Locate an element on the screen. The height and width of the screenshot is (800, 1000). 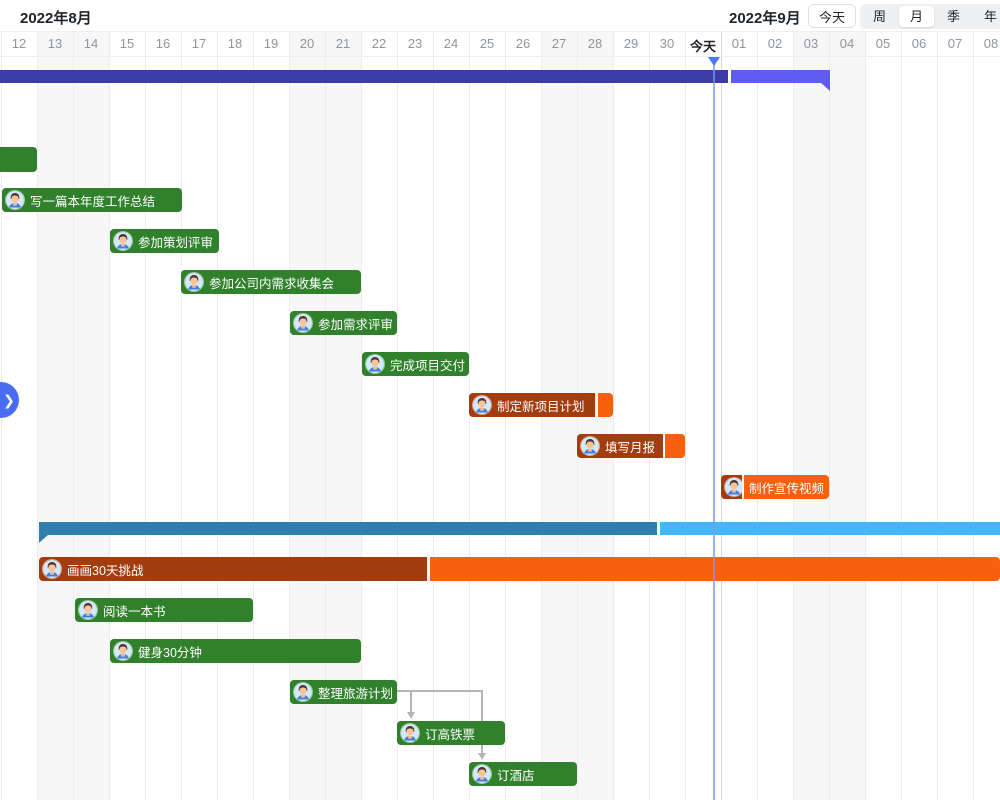
date-tick: 13 is located at coordinates (55, 43).